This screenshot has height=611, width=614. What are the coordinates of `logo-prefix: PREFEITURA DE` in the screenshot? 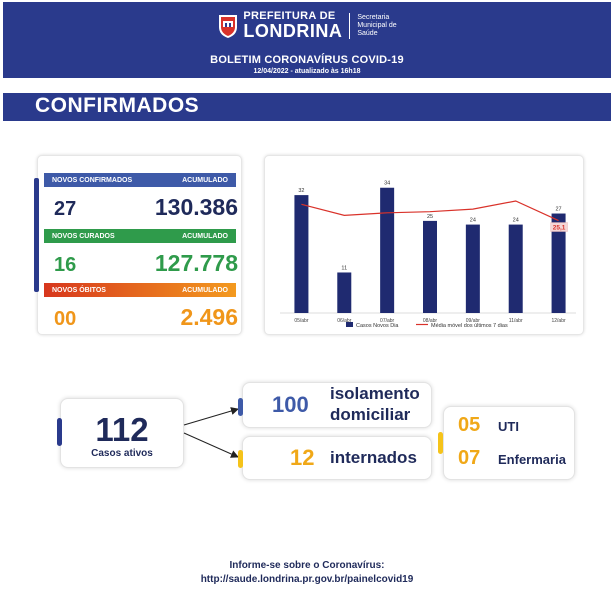 It's located at (289, 16).